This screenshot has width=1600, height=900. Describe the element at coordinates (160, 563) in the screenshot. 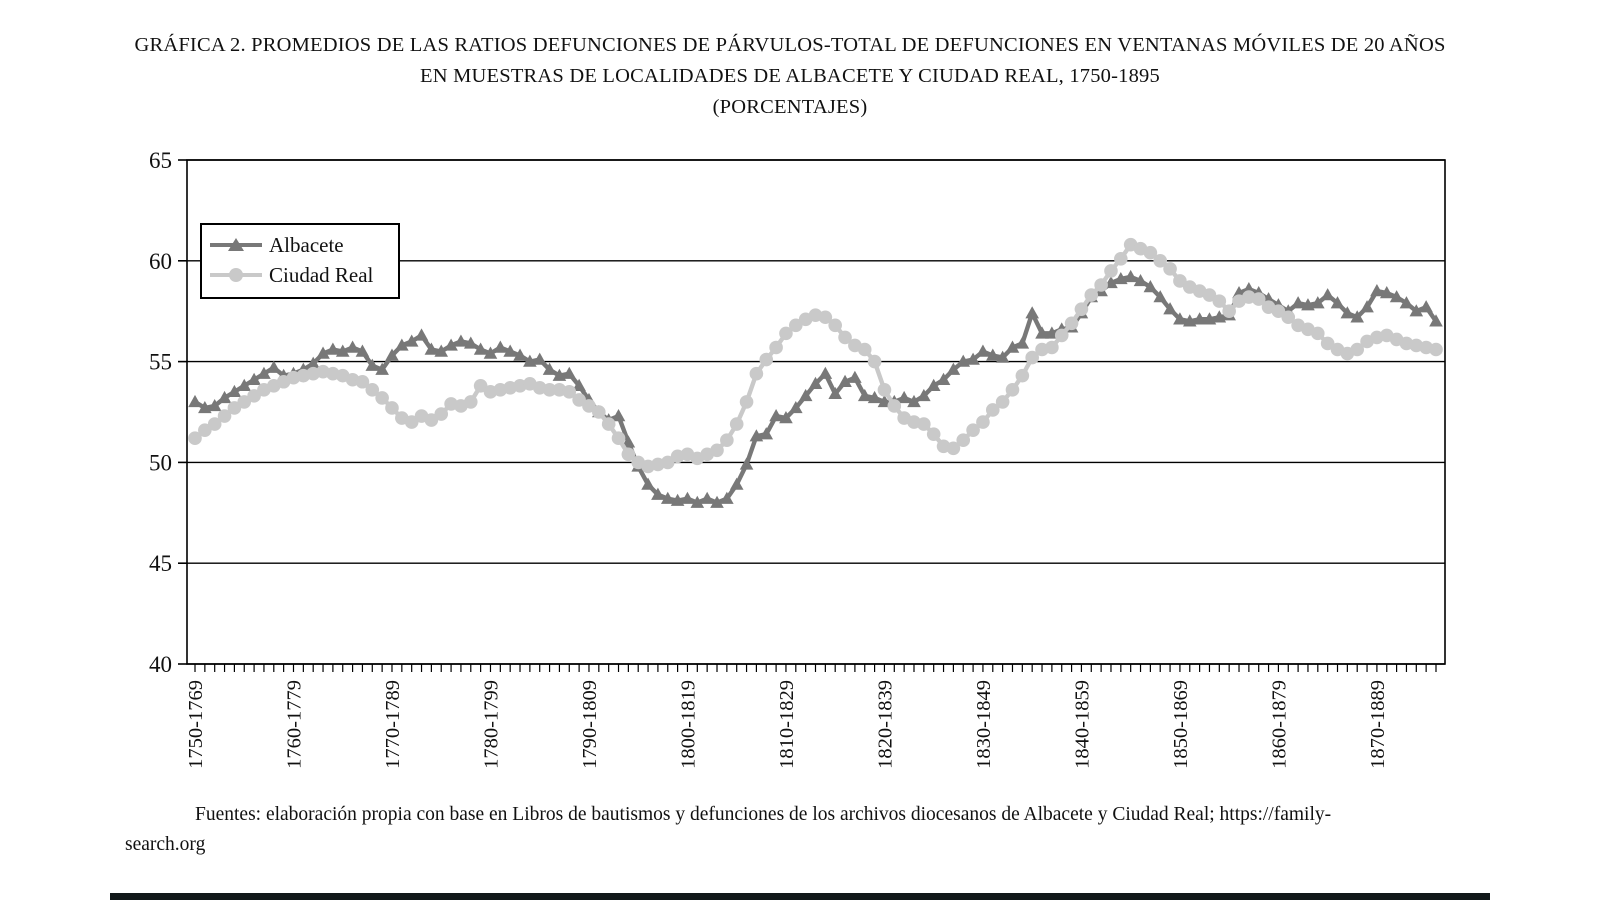

I see `y-tick-label: 45` at that location.